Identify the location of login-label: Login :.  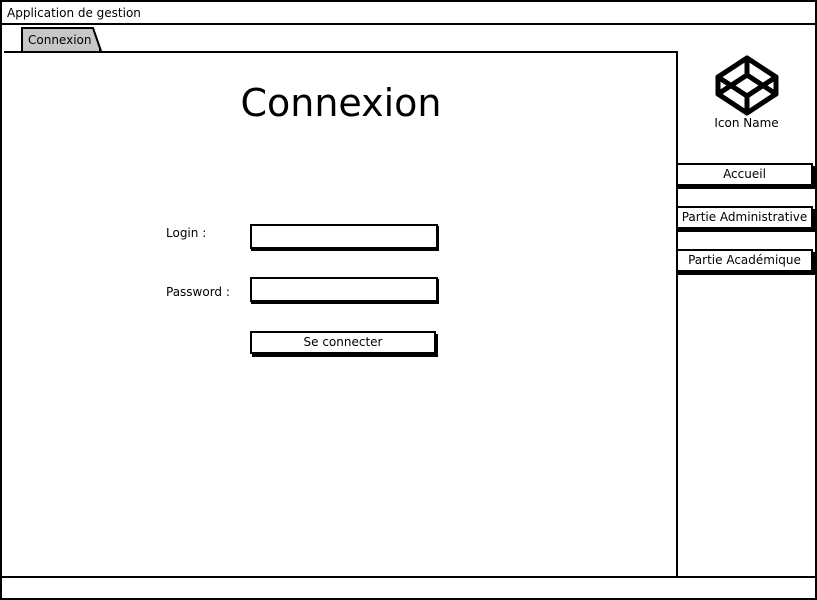
(186, 233).